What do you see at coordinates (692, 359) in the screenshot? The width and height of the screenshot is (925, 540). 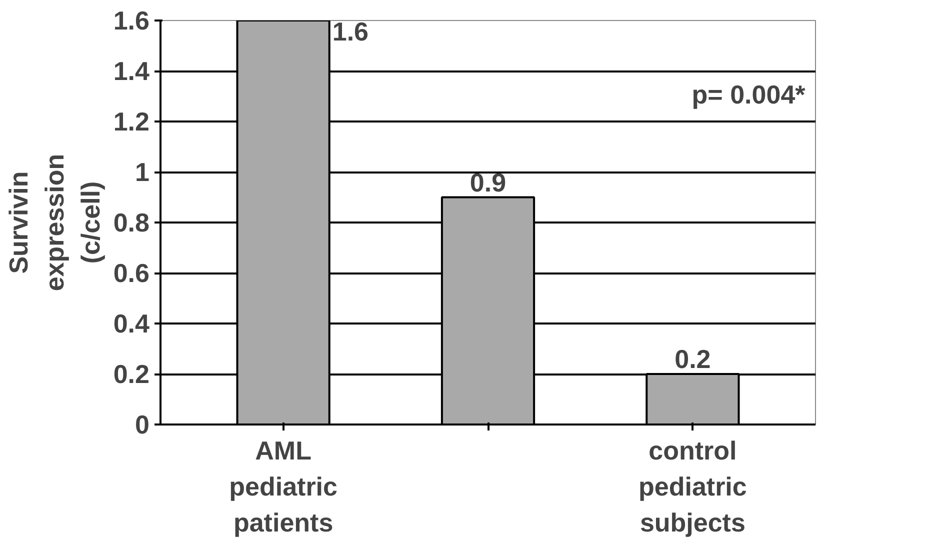 I see `data-label: 0.2` at bounding box center [692, 359].